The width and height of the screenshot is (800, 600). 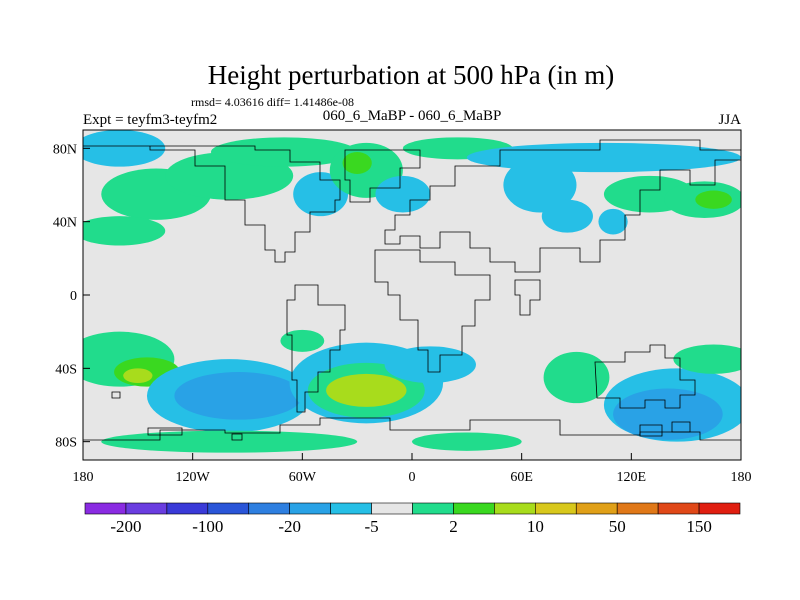 What do you see at coordinates (432, 311) in the screenshot?
I see `coastline-africa` at bounding box center [432, 311].